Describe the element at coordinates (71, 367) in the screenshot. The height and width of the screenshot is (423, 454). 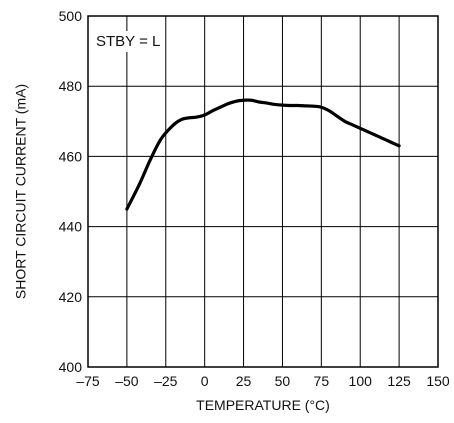
I see `y-tick-label: 400` at that location.